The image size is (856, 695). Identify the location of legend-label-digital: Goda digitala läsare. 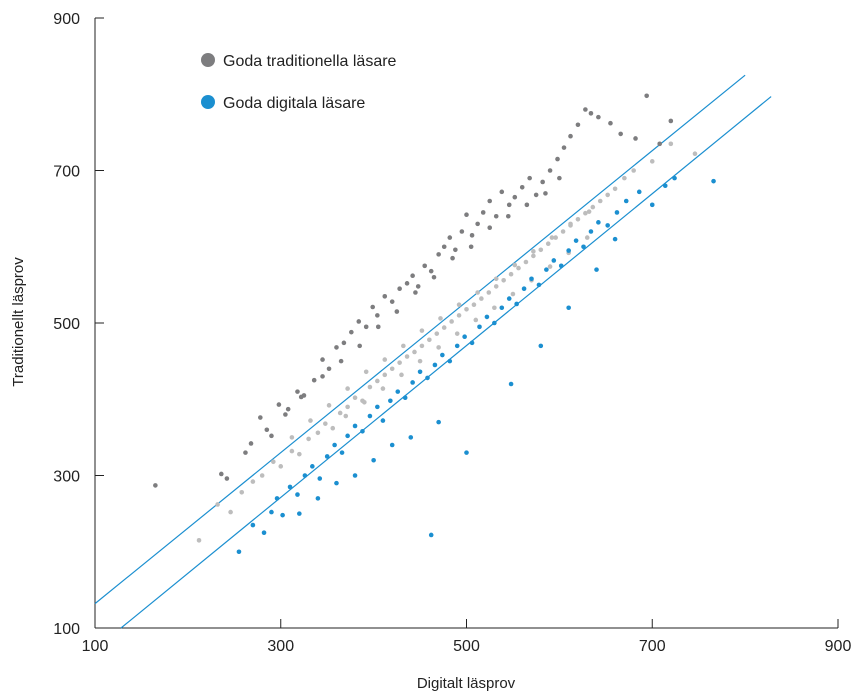
(294, 103).